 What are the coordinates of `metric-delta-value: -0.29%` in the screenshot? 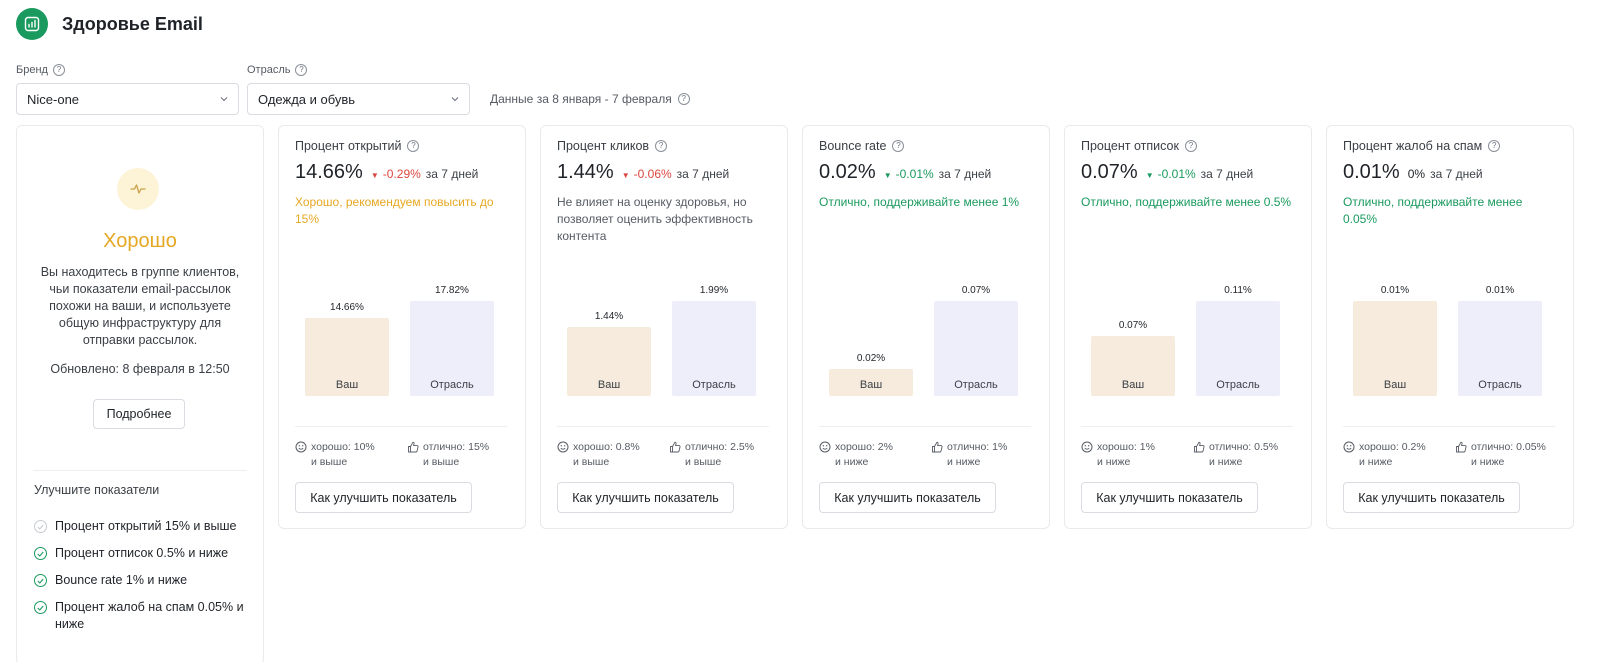 It's located at (401, 174).